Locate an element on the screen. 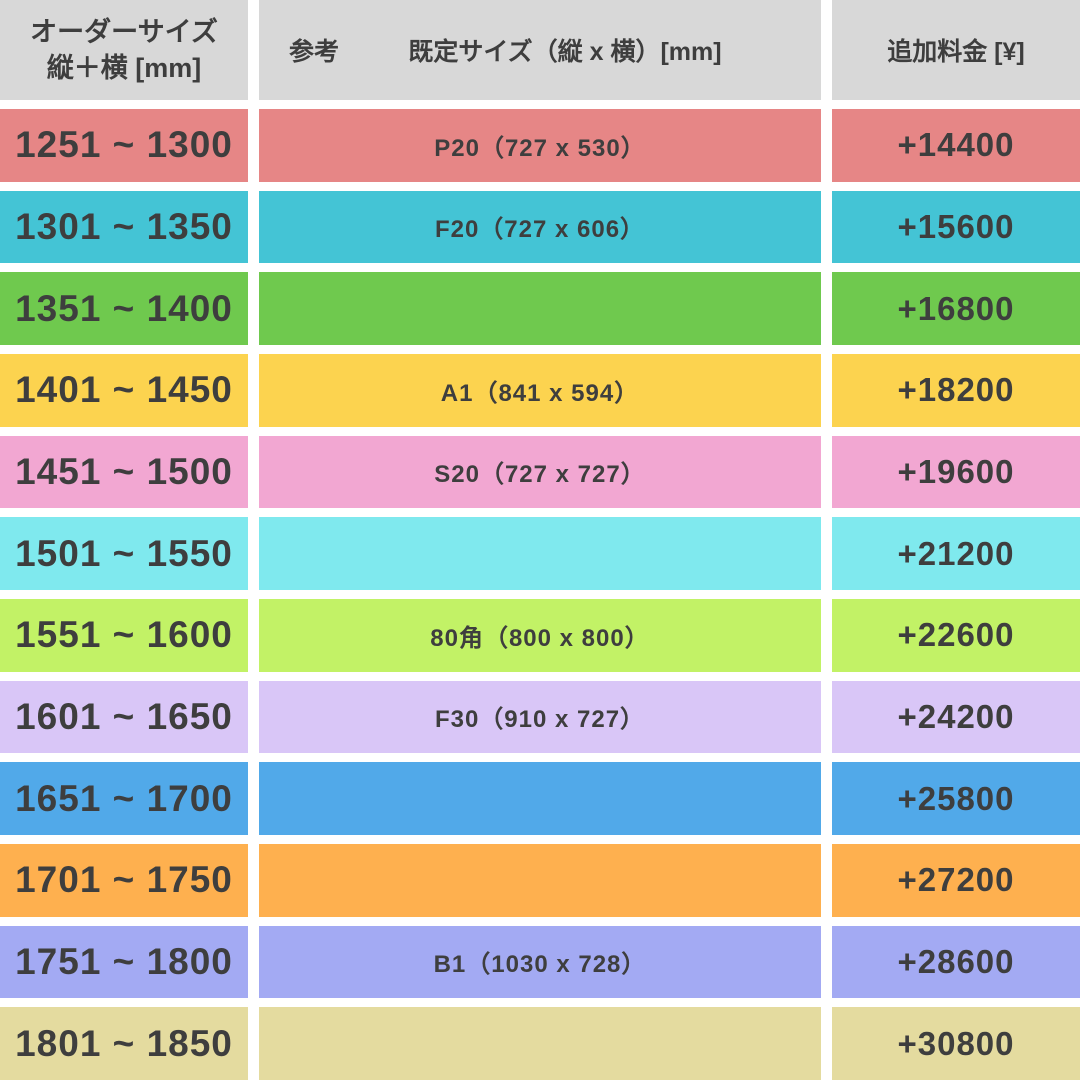 The width and height of the screenshot is (1080, 1080). fee-value: +28600 is located at coordinates (956, 961).